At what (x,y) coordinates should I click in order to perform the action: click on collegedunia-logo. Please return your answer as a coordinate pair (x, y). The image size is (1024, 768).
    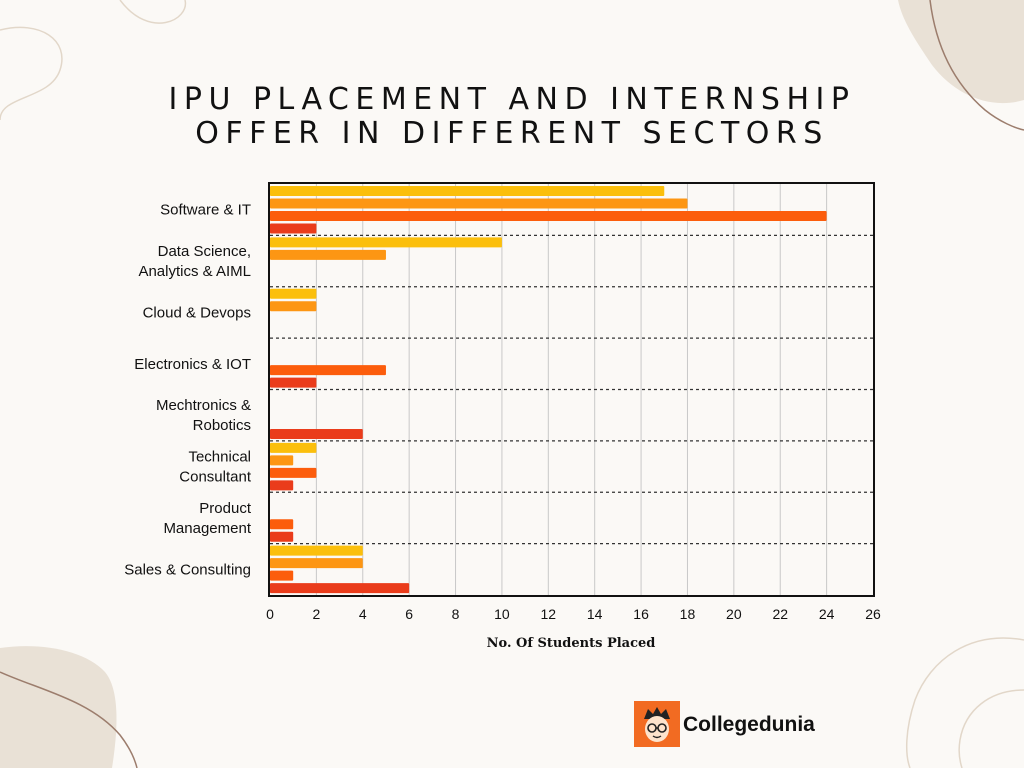
    Looking at the image, I should click on (657, 724).